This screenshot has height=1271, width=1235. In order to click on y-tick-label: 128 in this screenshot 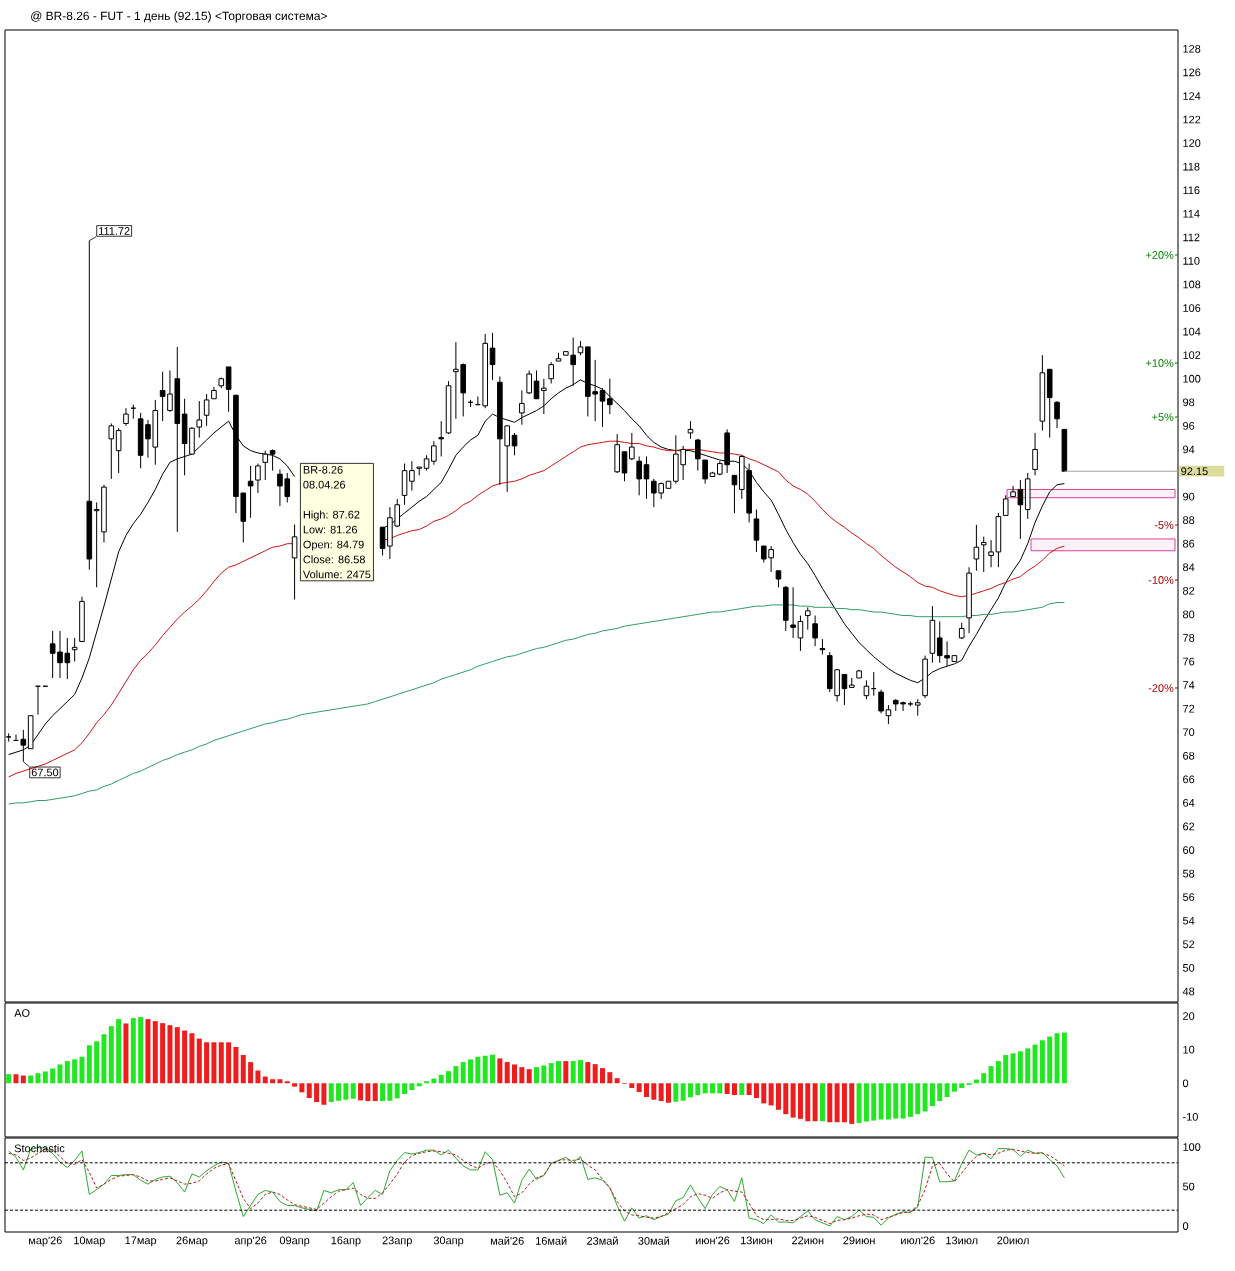, I will do `click(1192, 48)`.